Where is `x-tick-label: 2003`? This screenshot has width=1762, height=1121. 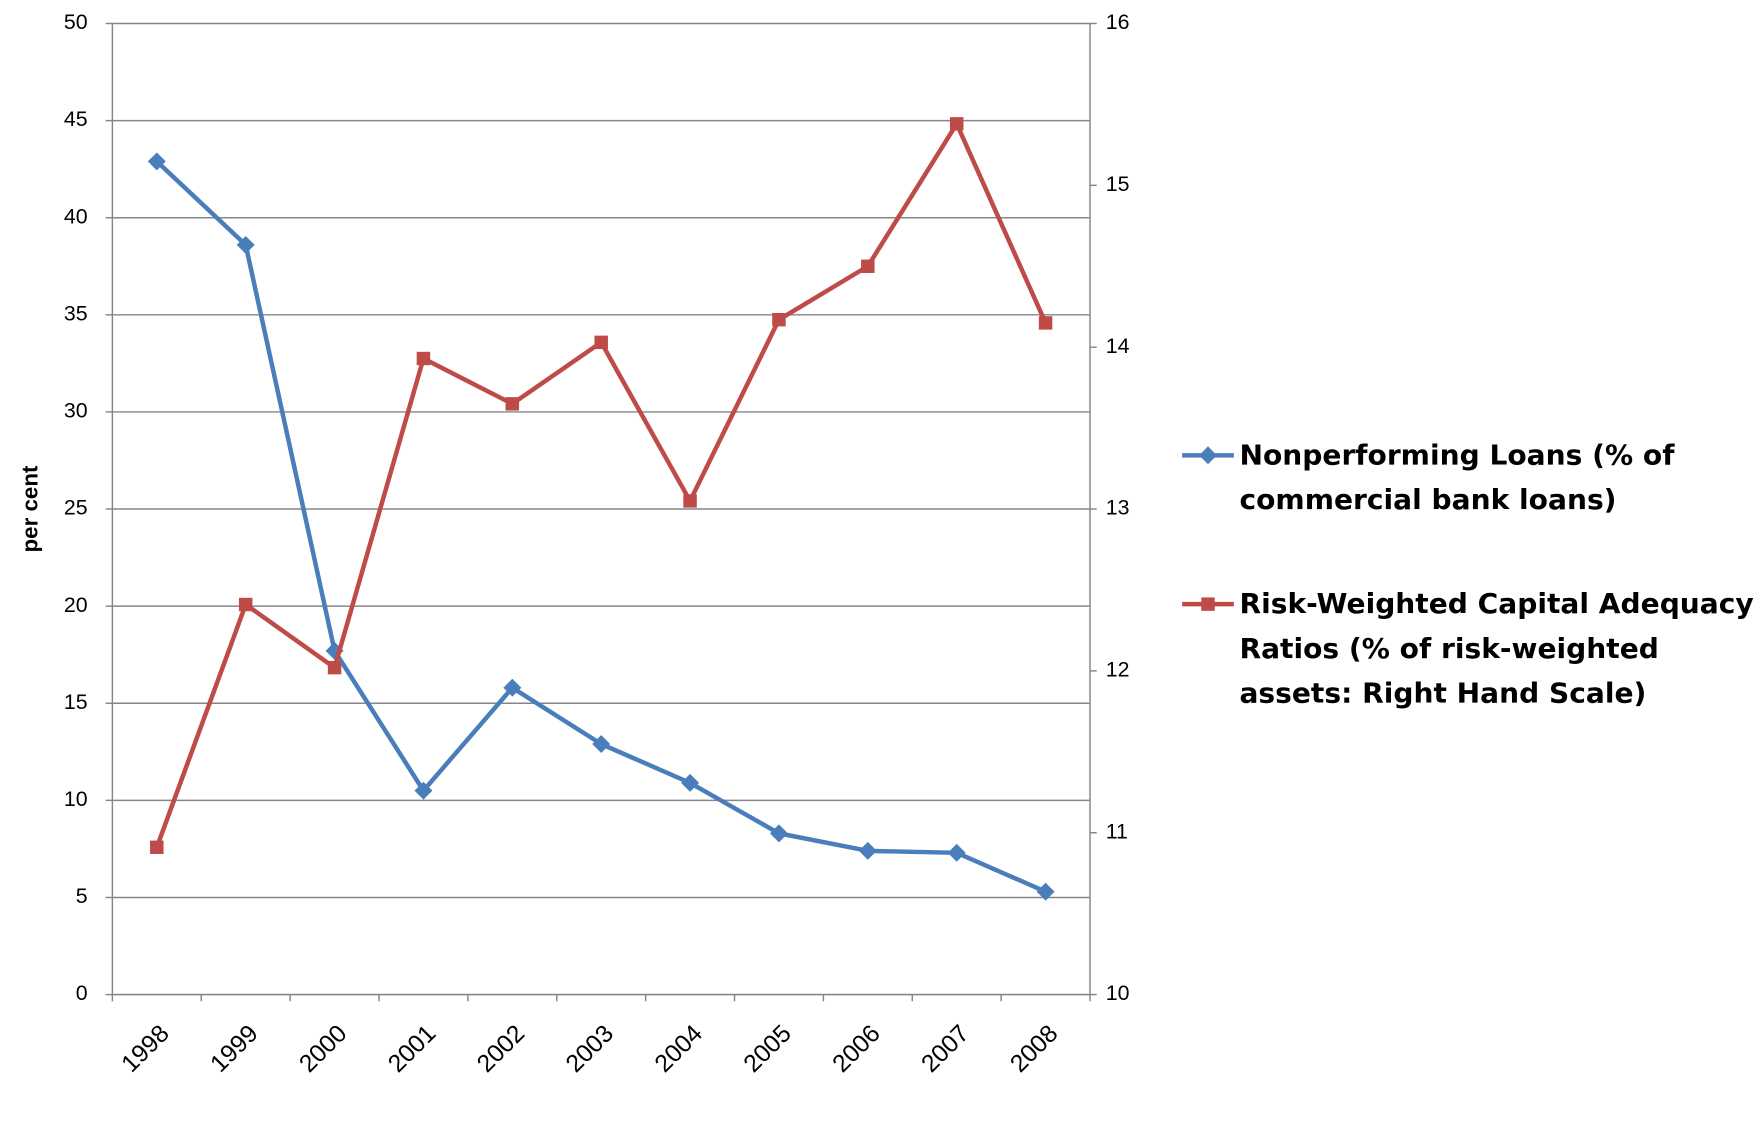
x-tick-label: 2003 is located at coordinates (590, 1049).